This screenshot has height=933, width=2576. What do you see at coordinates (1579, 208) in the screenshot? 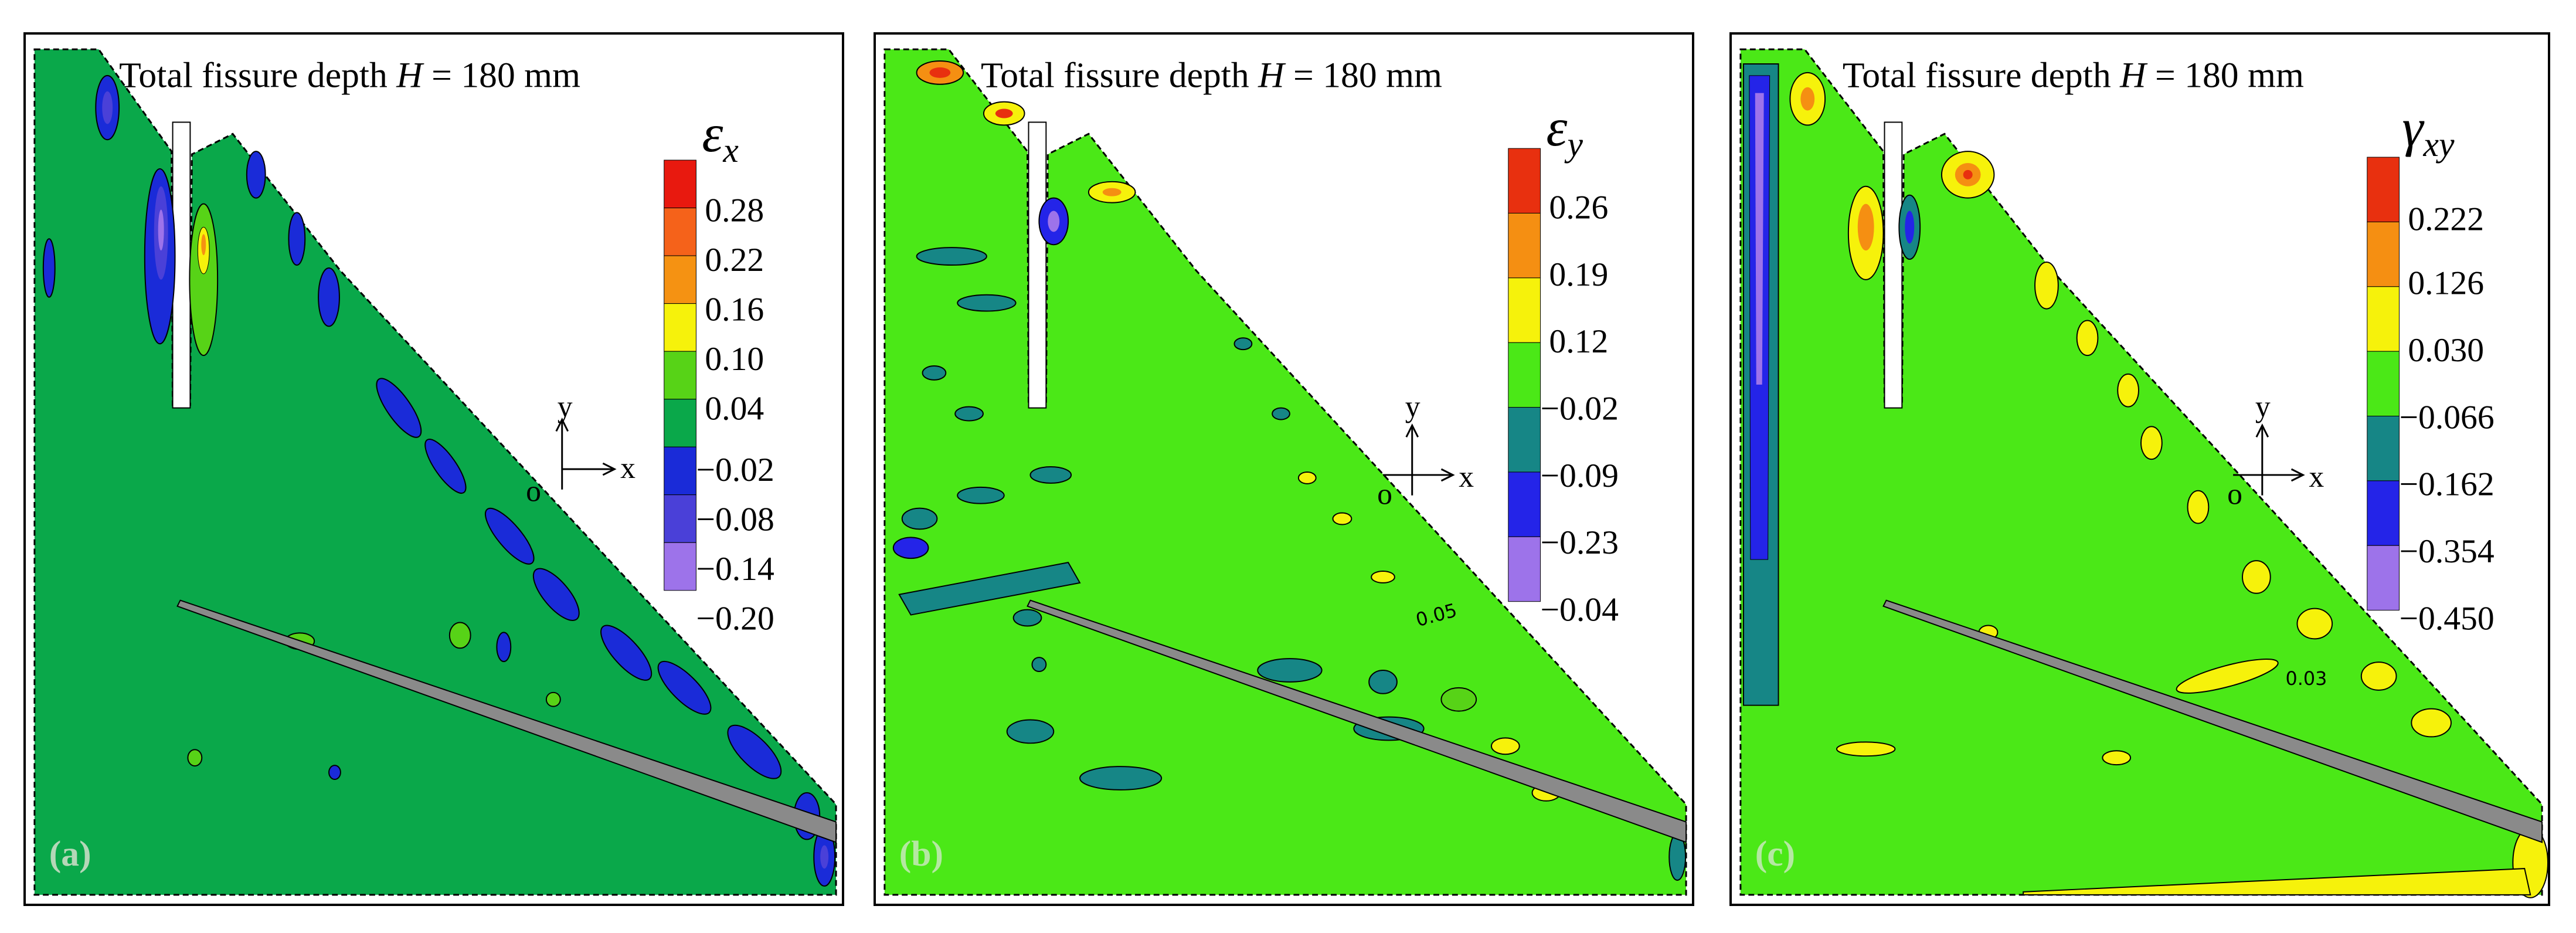
I see `legend-value-b-0: 0.26` at bounding box center [1579, 208].